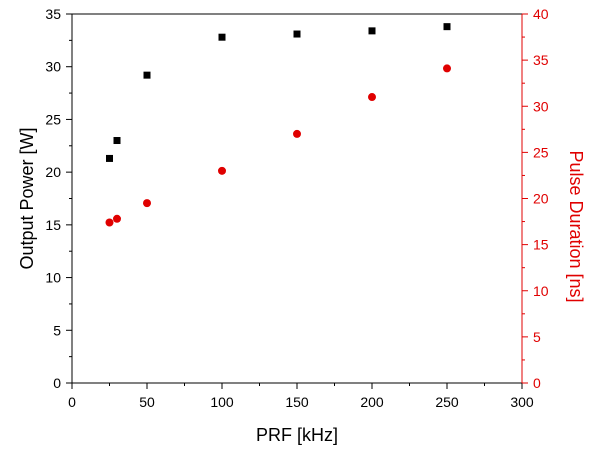 The width and height of the screenshot is (600, 464). Describe the element at coordinates (541, 199) in the screenshot. I see `y2-tick-label: 20` at that location.